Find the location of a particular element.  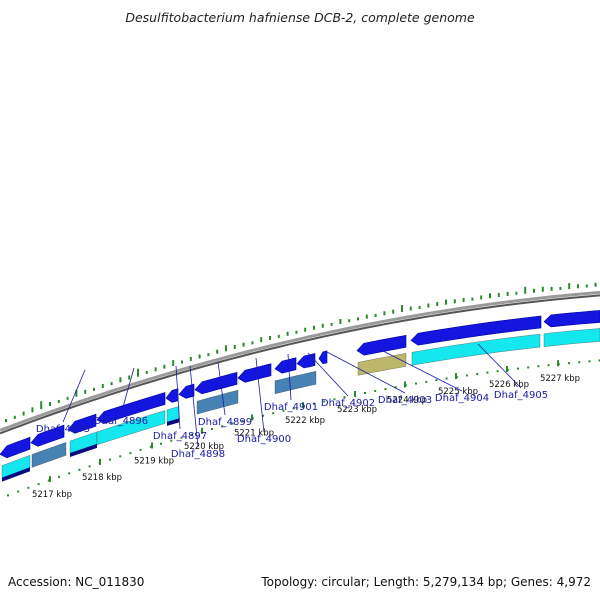

scale-tick-label: 5221 kbp is located at coordinates (254, 434).